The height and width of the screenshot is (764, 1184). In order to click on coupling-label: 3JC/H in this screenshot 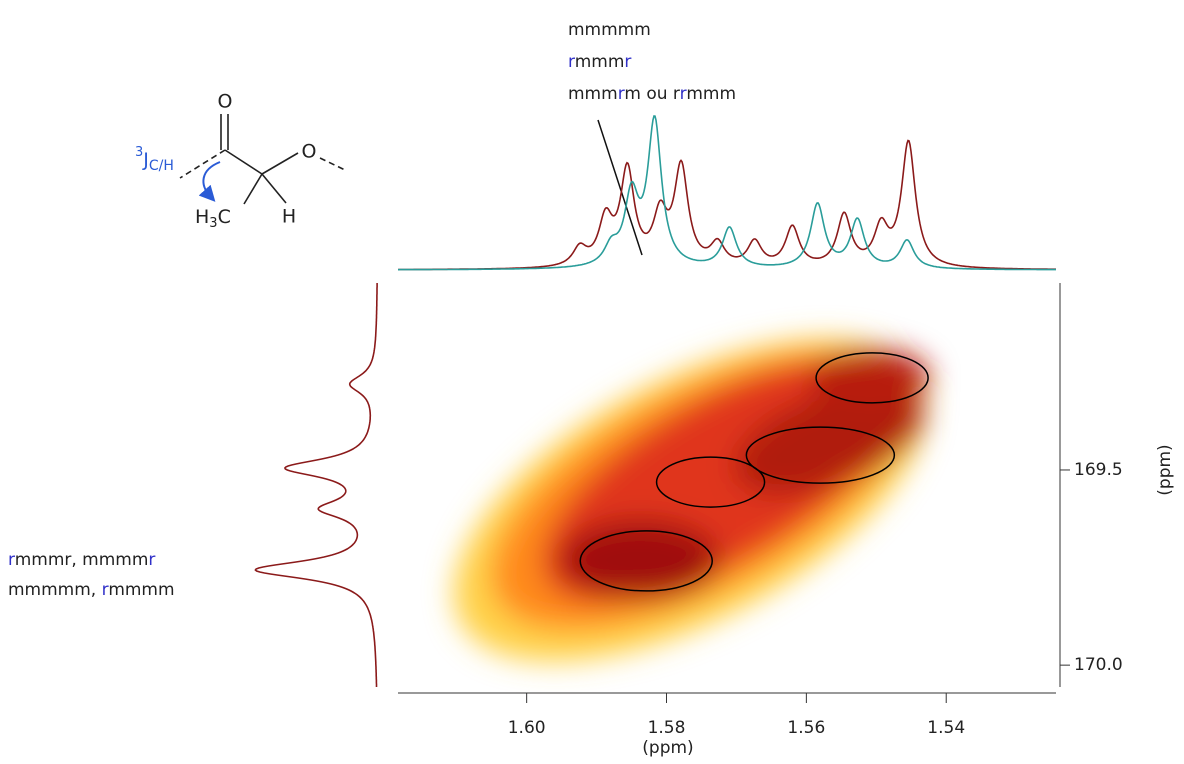, I will do `click(154, 160)`.